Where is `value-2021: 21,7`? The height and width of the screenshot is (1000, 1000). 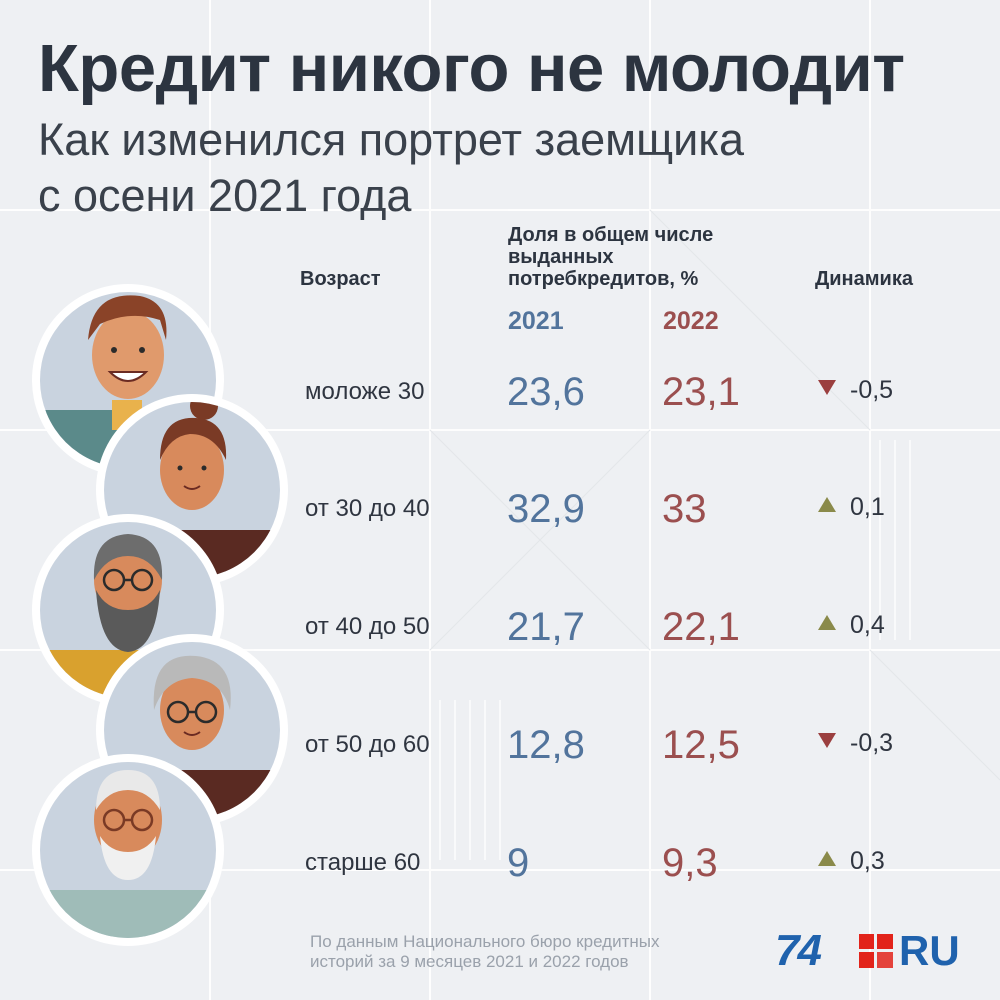
value-2021: 21,7 is located at coordinates (546, 627).